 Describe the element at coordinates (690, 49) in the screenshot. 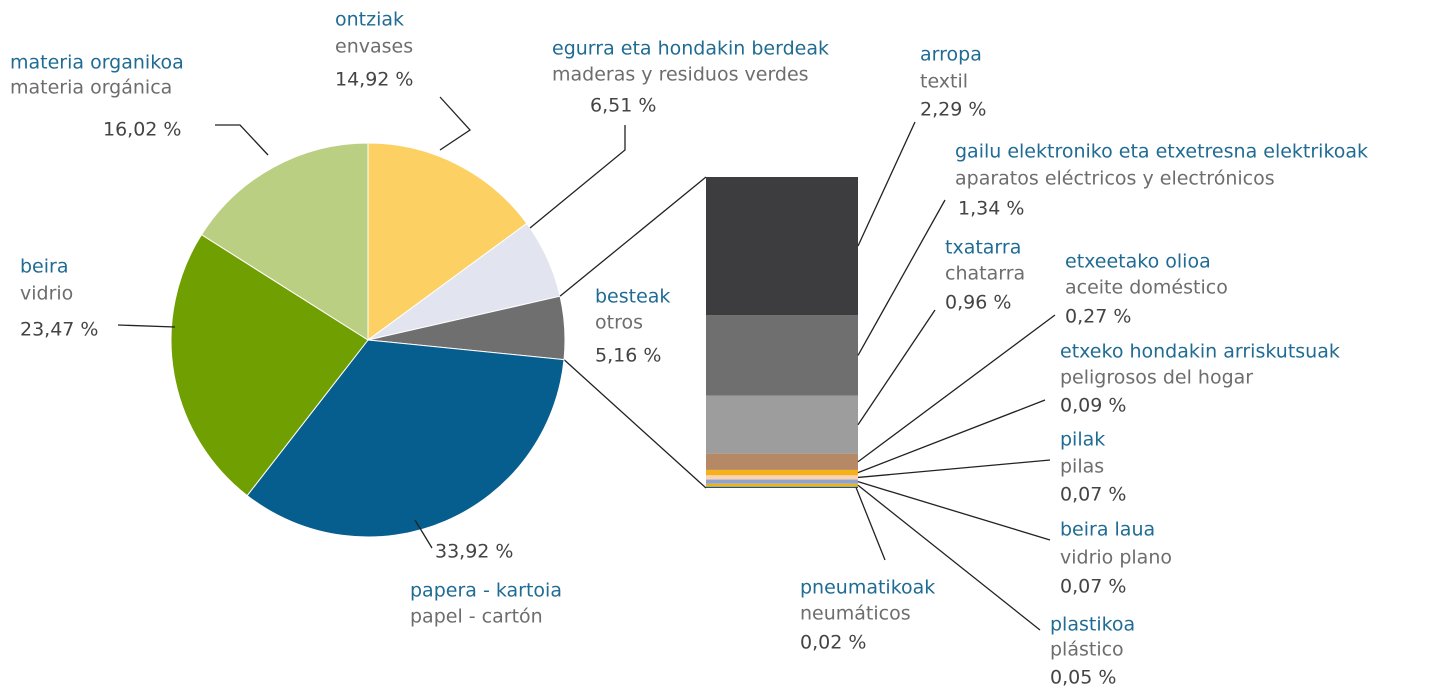

I see `category-label: egurra eta hondakin berdeak` at that location.